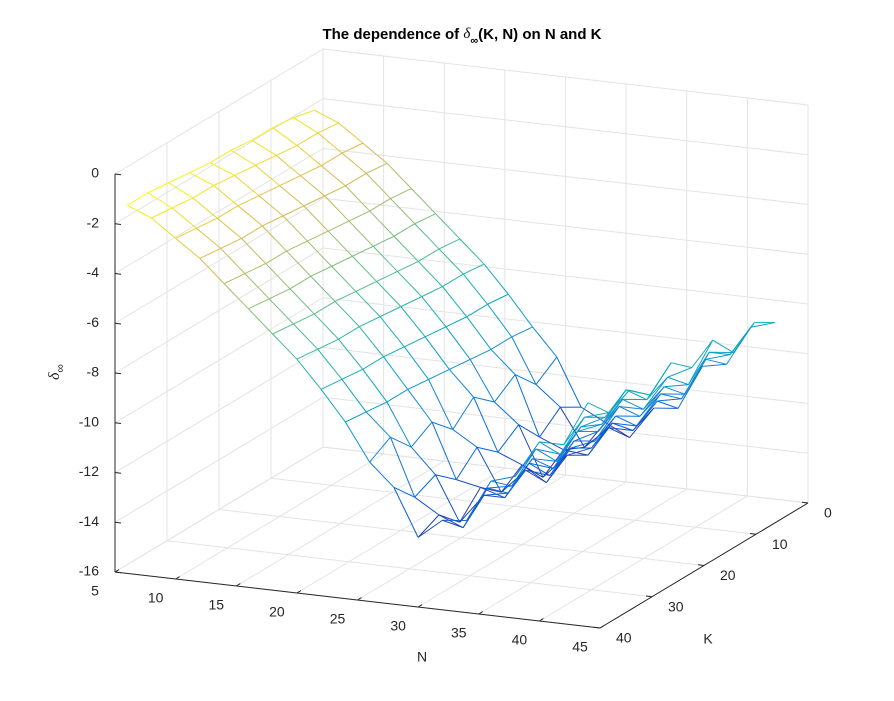  Describe the element at coordinates (392, 34) in the screenshot. I see `title-text: The dependence of` at that location.